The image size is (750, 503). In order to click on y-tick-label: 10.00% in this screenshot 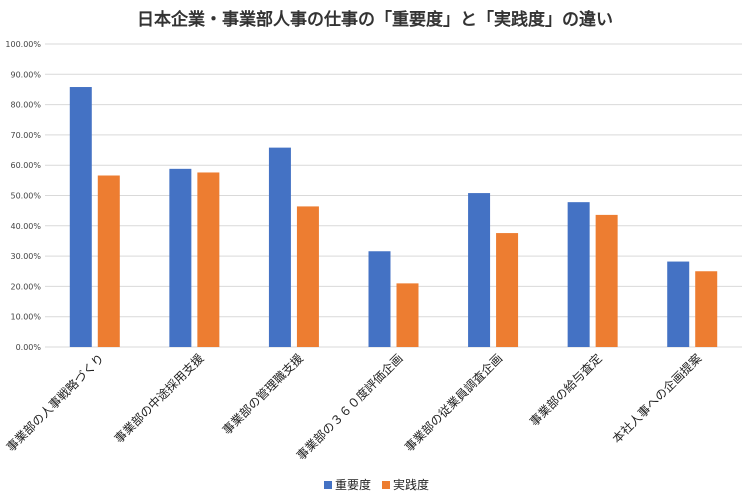, I will do `click(25, 317)`.